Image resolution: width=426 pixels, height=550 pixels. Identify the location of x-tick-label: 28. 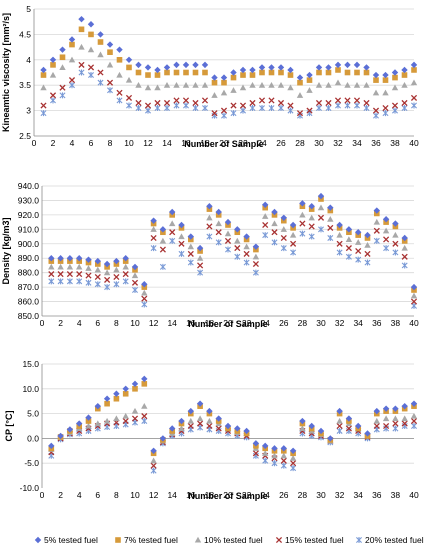
(303, 495).